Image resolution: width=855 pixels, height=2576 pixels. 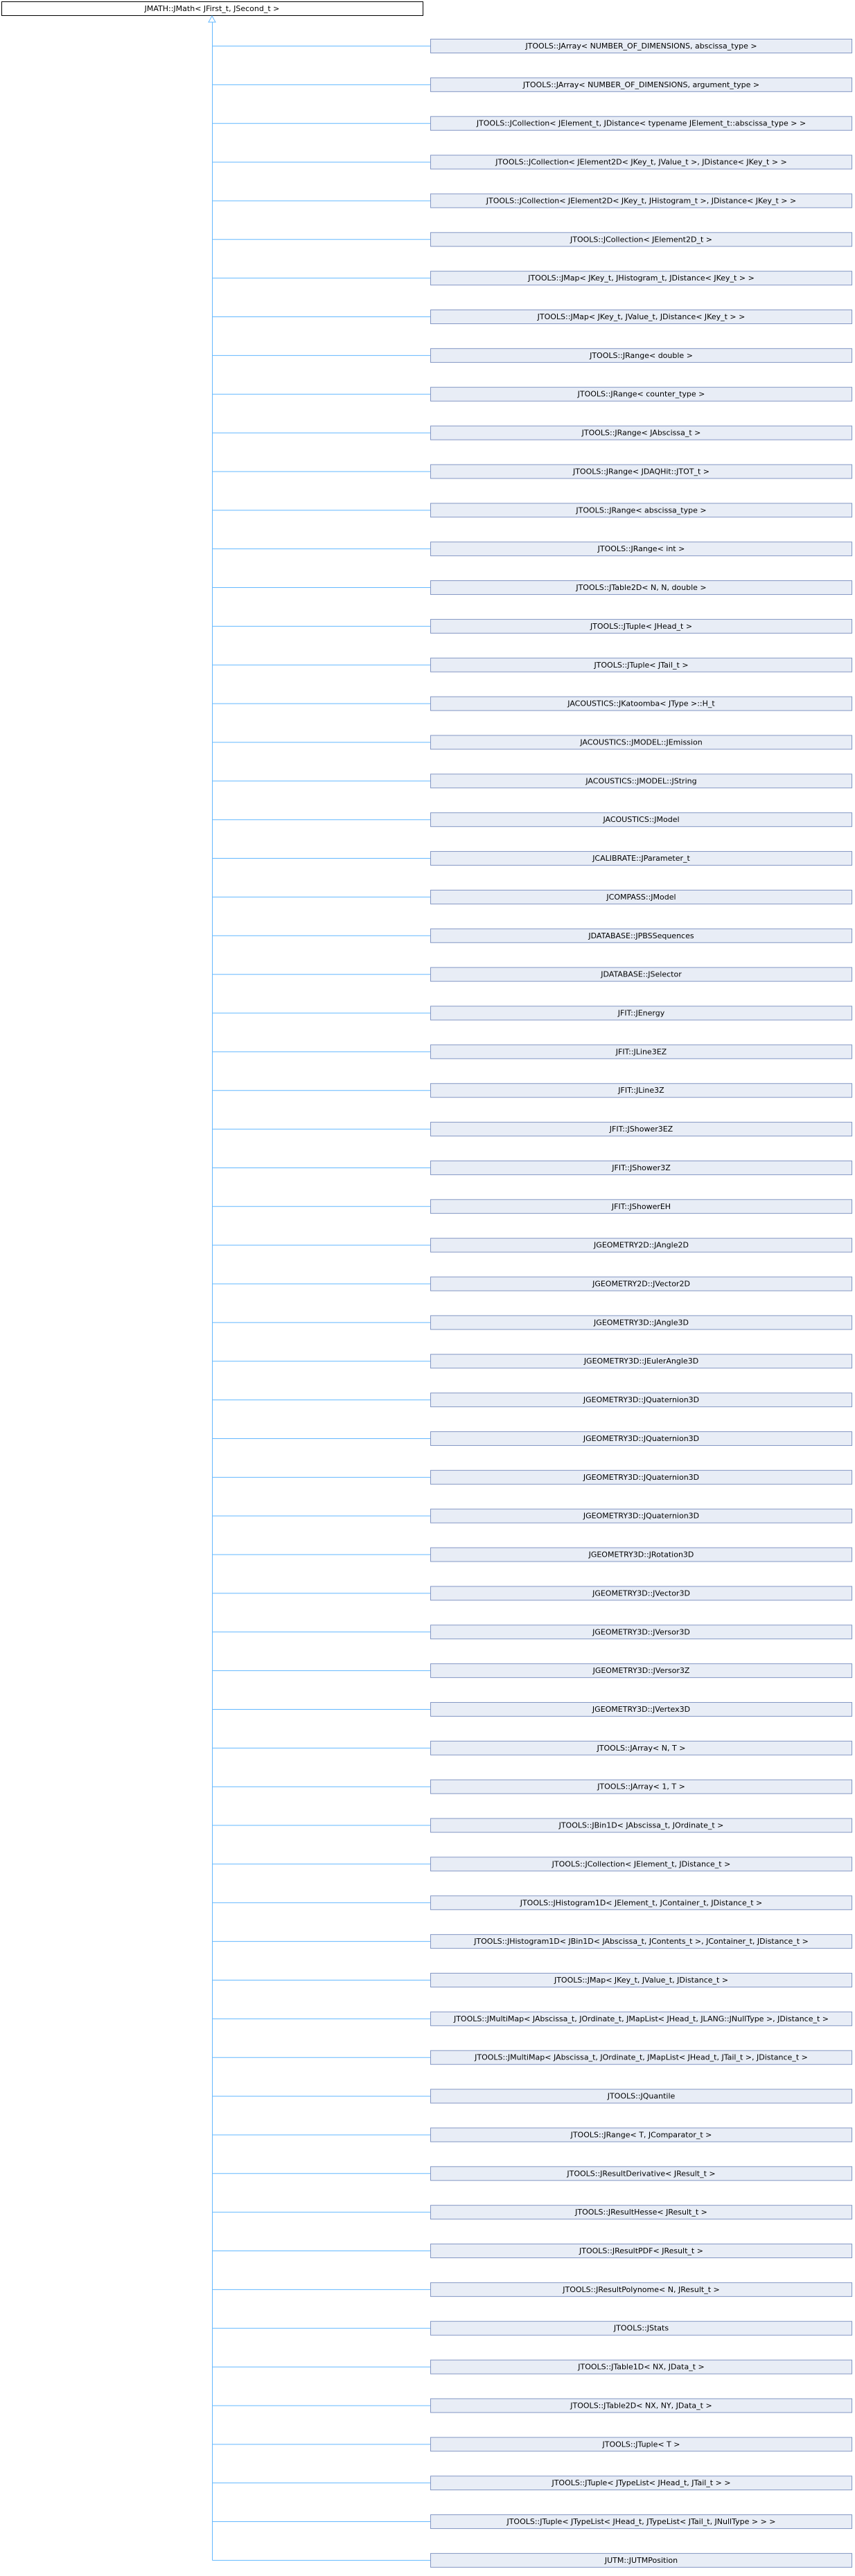 I want to click on child-node-label: JUTM::JUTMPosition, so click(x=641, y=2560).